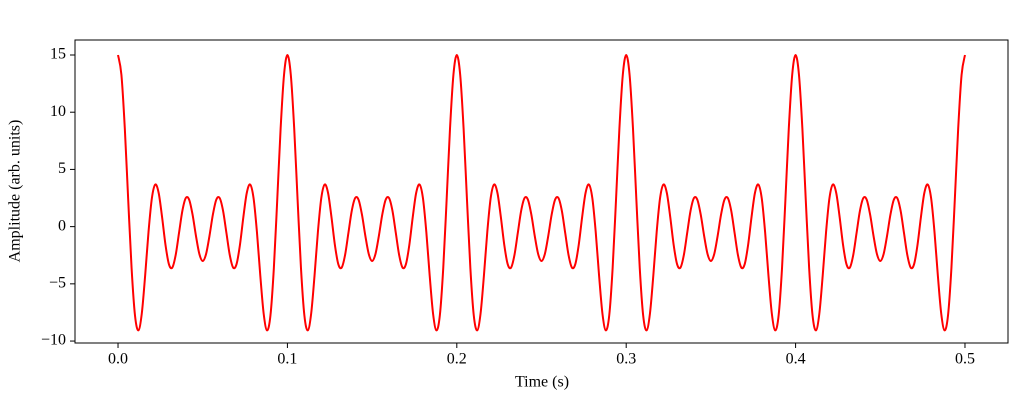 This screenshot has height=406, width=1024. What do you see at coordinates (965, 359) in the screenshot?
I see `x-tick-label: 0.5` at bounding box center [965, 359].